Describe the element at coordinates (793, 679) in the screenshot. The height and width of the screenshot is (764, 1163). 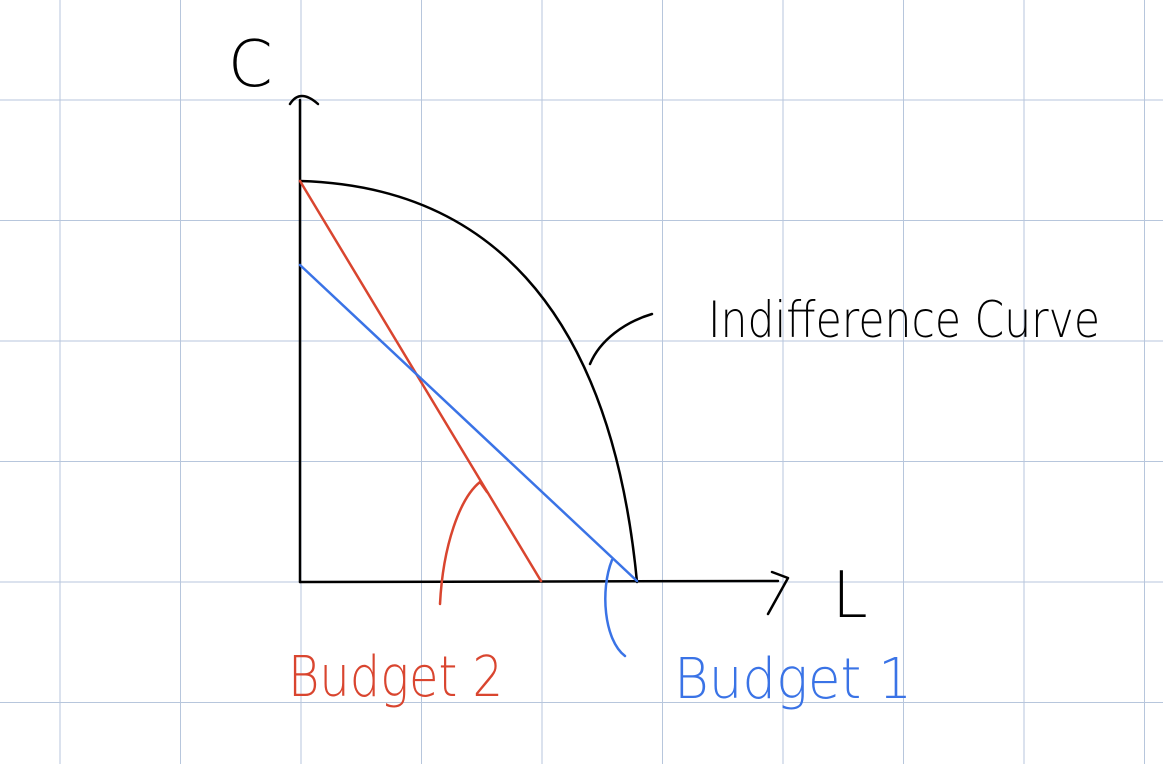
I see `budget1-label: Budget 1` at that location.